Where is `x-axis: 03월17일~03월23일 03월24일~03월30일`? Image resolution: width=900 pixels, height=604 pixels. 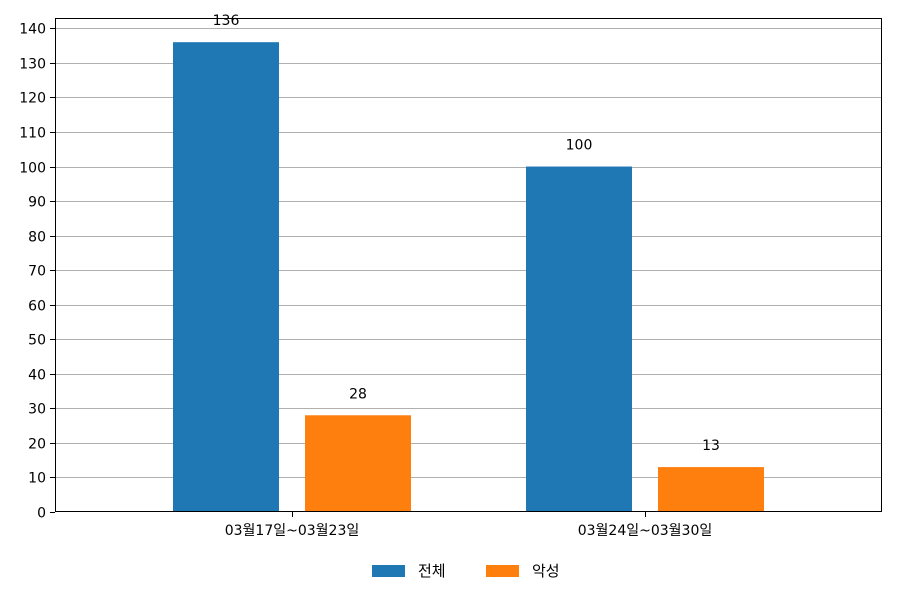
x-axis: 03월17일~03월23일 03월24일~03월30일 is located at coordinates (469, 525).